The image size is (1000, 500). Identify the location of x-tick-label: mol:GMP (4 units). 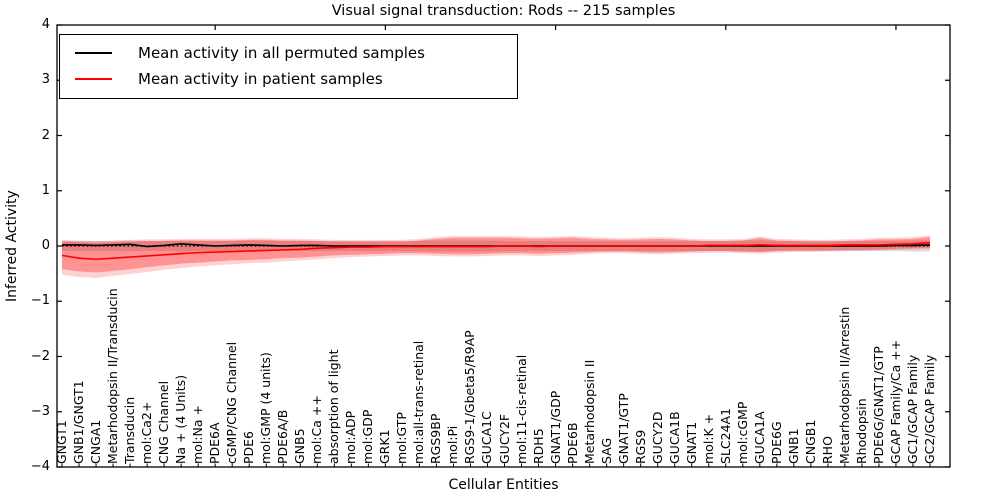
(266, 408).